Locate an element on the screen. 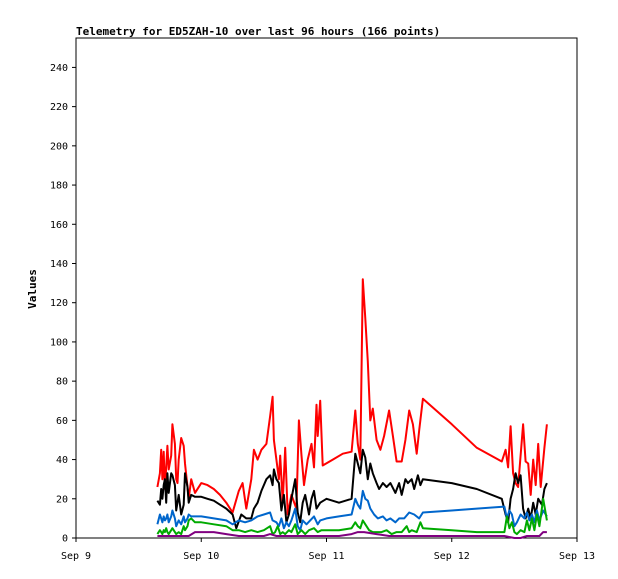 The height and width of the screenshot is (579, 618). y-axis-label: Values is located at coordinates (32, 289).